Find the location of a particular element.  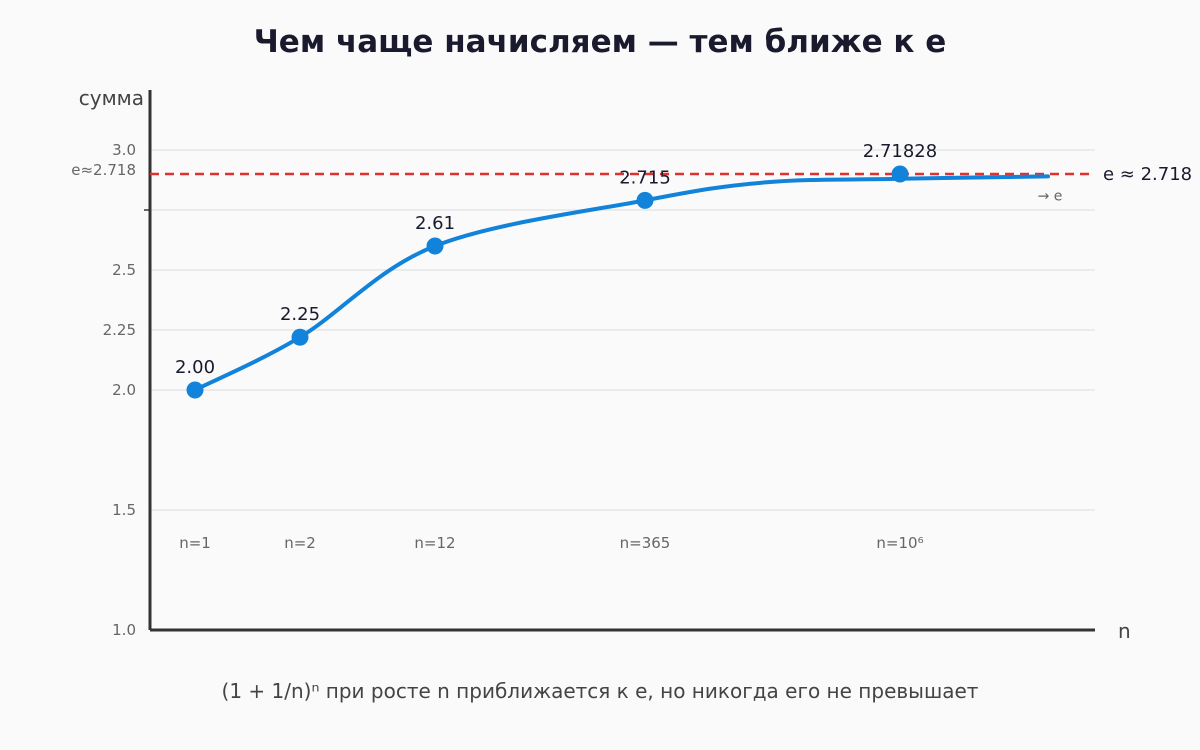

x-category-label: n=2 is located at coordinates (300, 543).